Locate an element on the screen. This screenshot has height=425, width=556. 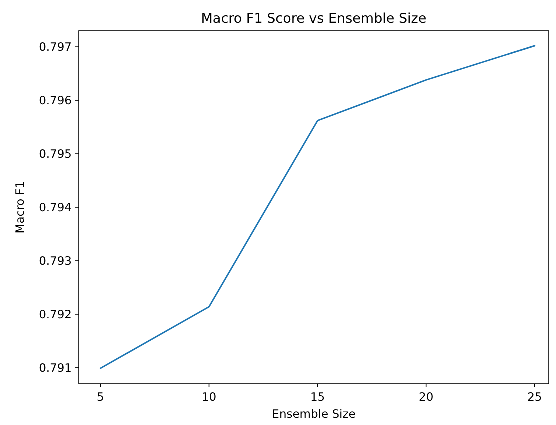
y-tick-label: 0.791 is located at coordinates (55, 367).